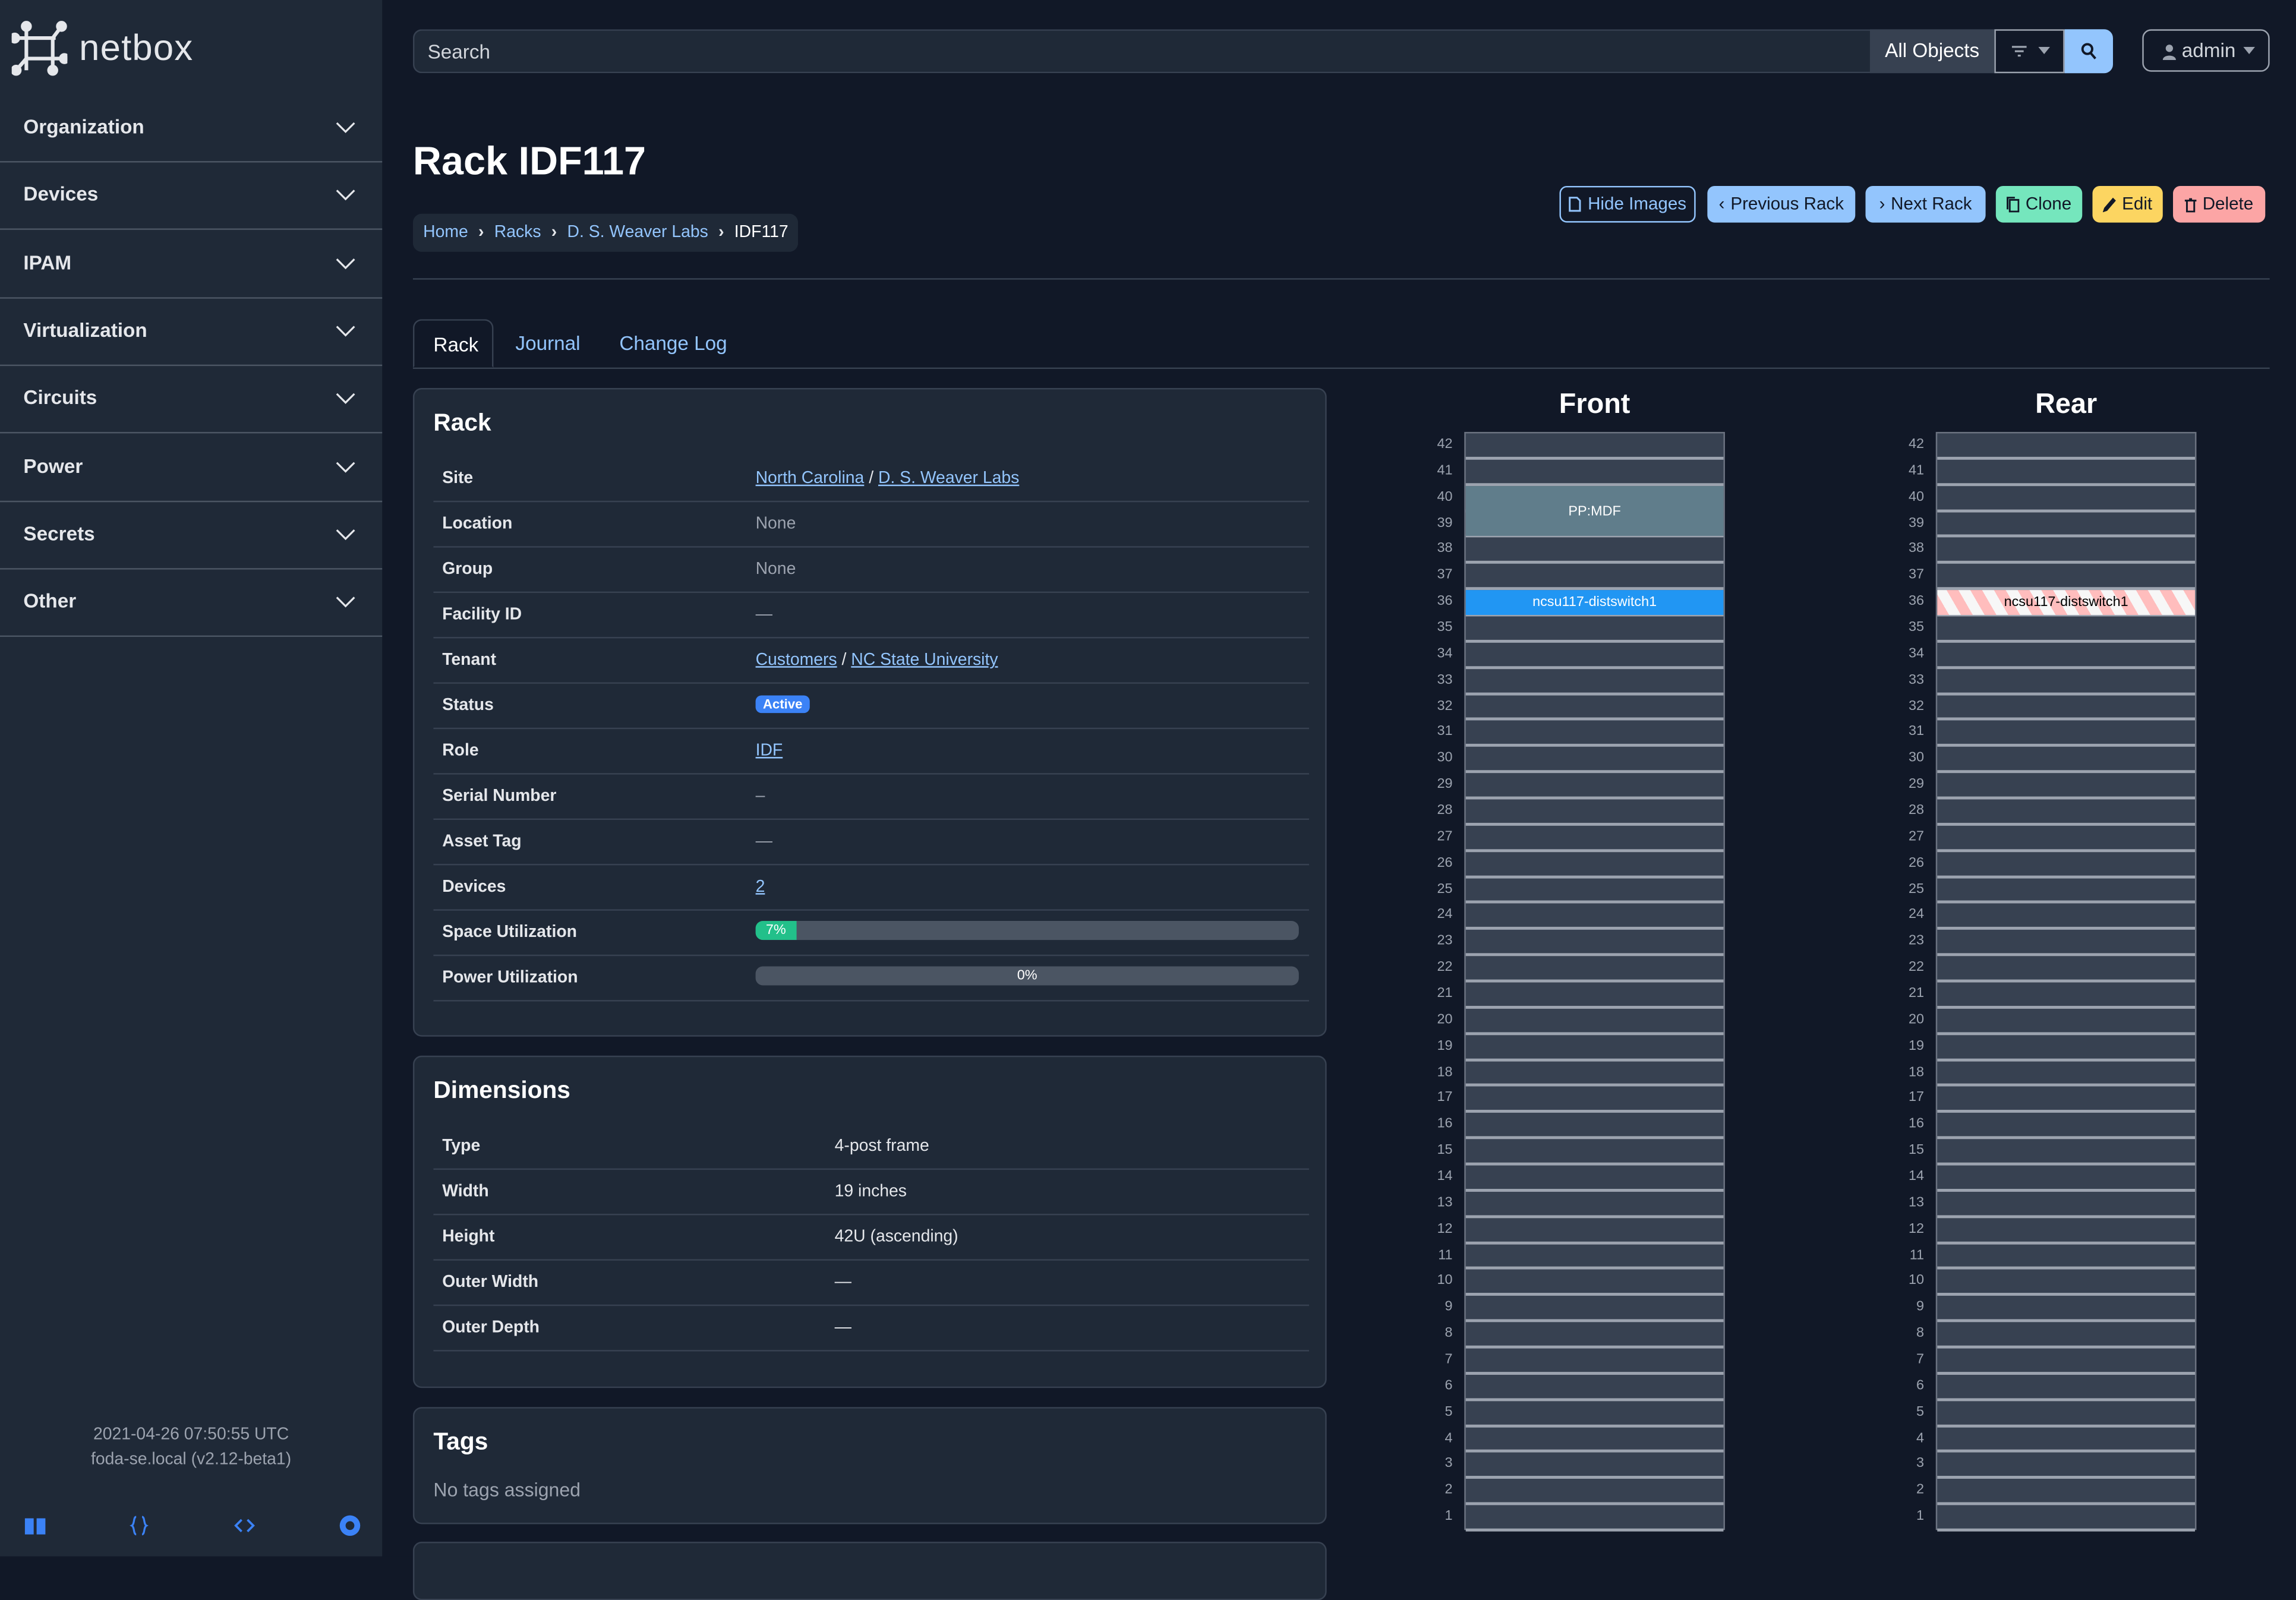  What do you see at coordinates (810, 479) in the screenshot?
I see `region-link: North Carolina` at bounding box center [810, 479].